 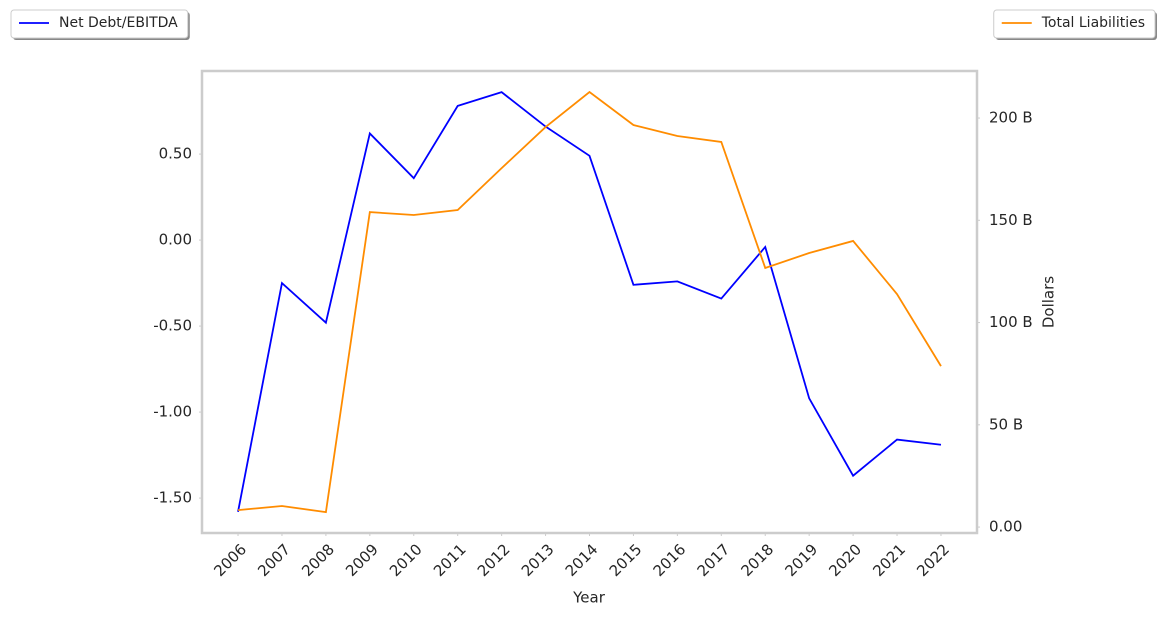 I want to click on legend: Net Debt/EBITDA, so click(x=100, y=24).